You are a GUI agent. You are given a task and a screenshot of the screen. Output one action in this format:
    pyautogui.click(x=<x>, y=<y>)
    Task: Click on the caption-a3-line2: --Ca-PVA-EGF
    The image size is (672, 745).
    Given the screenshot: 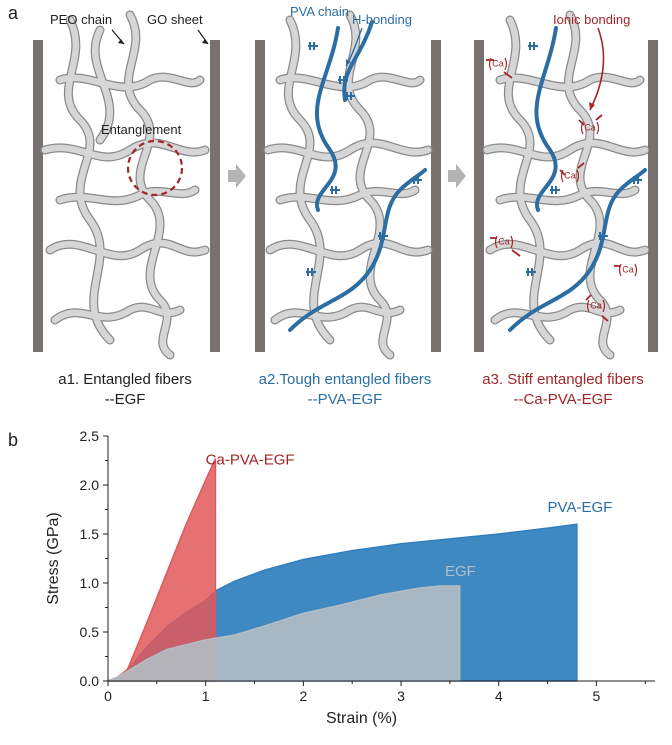 What is the action you would take?
    pyautogui.click(x=563, y=399)
    